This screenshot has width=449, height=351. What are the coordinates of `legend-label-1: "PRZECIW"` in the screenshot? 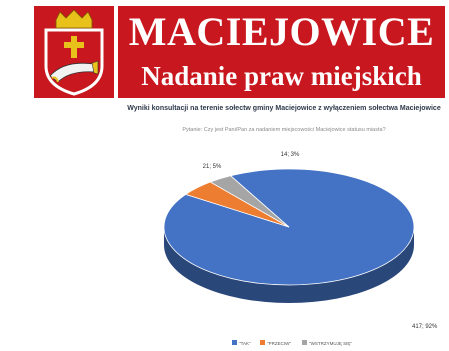 It's located at (279, 343).